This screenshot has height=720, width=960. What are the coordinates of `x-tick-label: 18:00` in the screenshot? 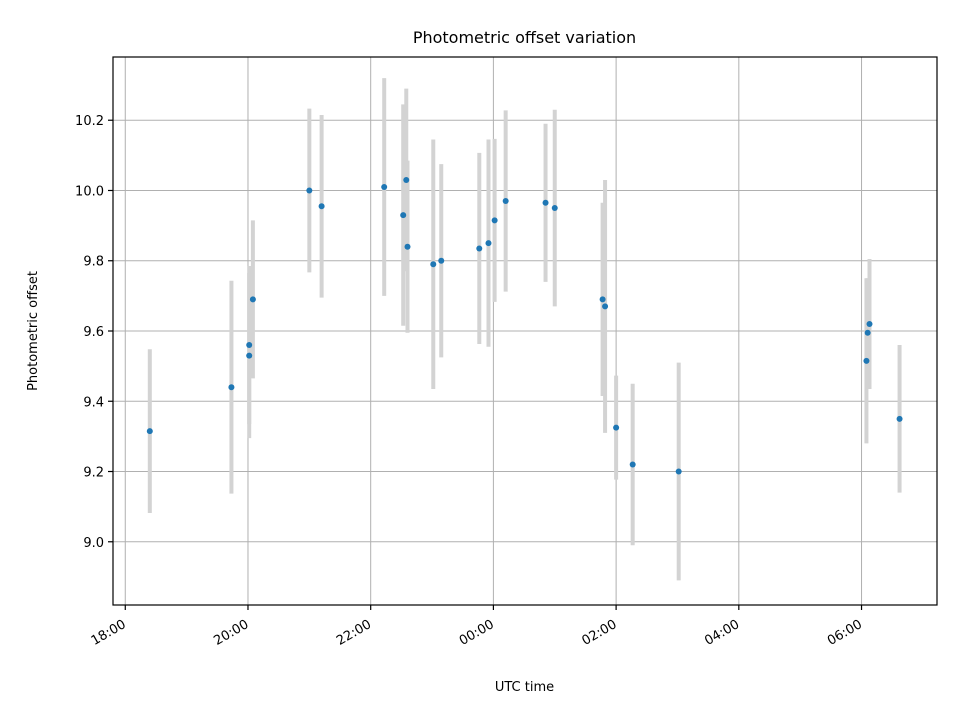 It's located at (109, 633).